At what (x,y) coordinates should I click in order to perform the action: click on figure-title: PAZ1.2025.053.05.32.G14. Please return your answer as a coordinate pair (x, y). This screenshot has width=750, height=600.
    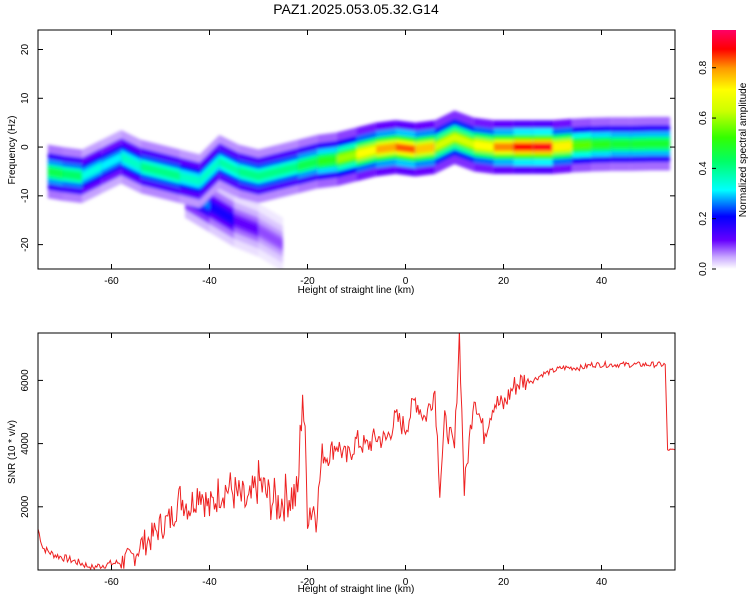
    Looking at the image, I should click on (356, 9).